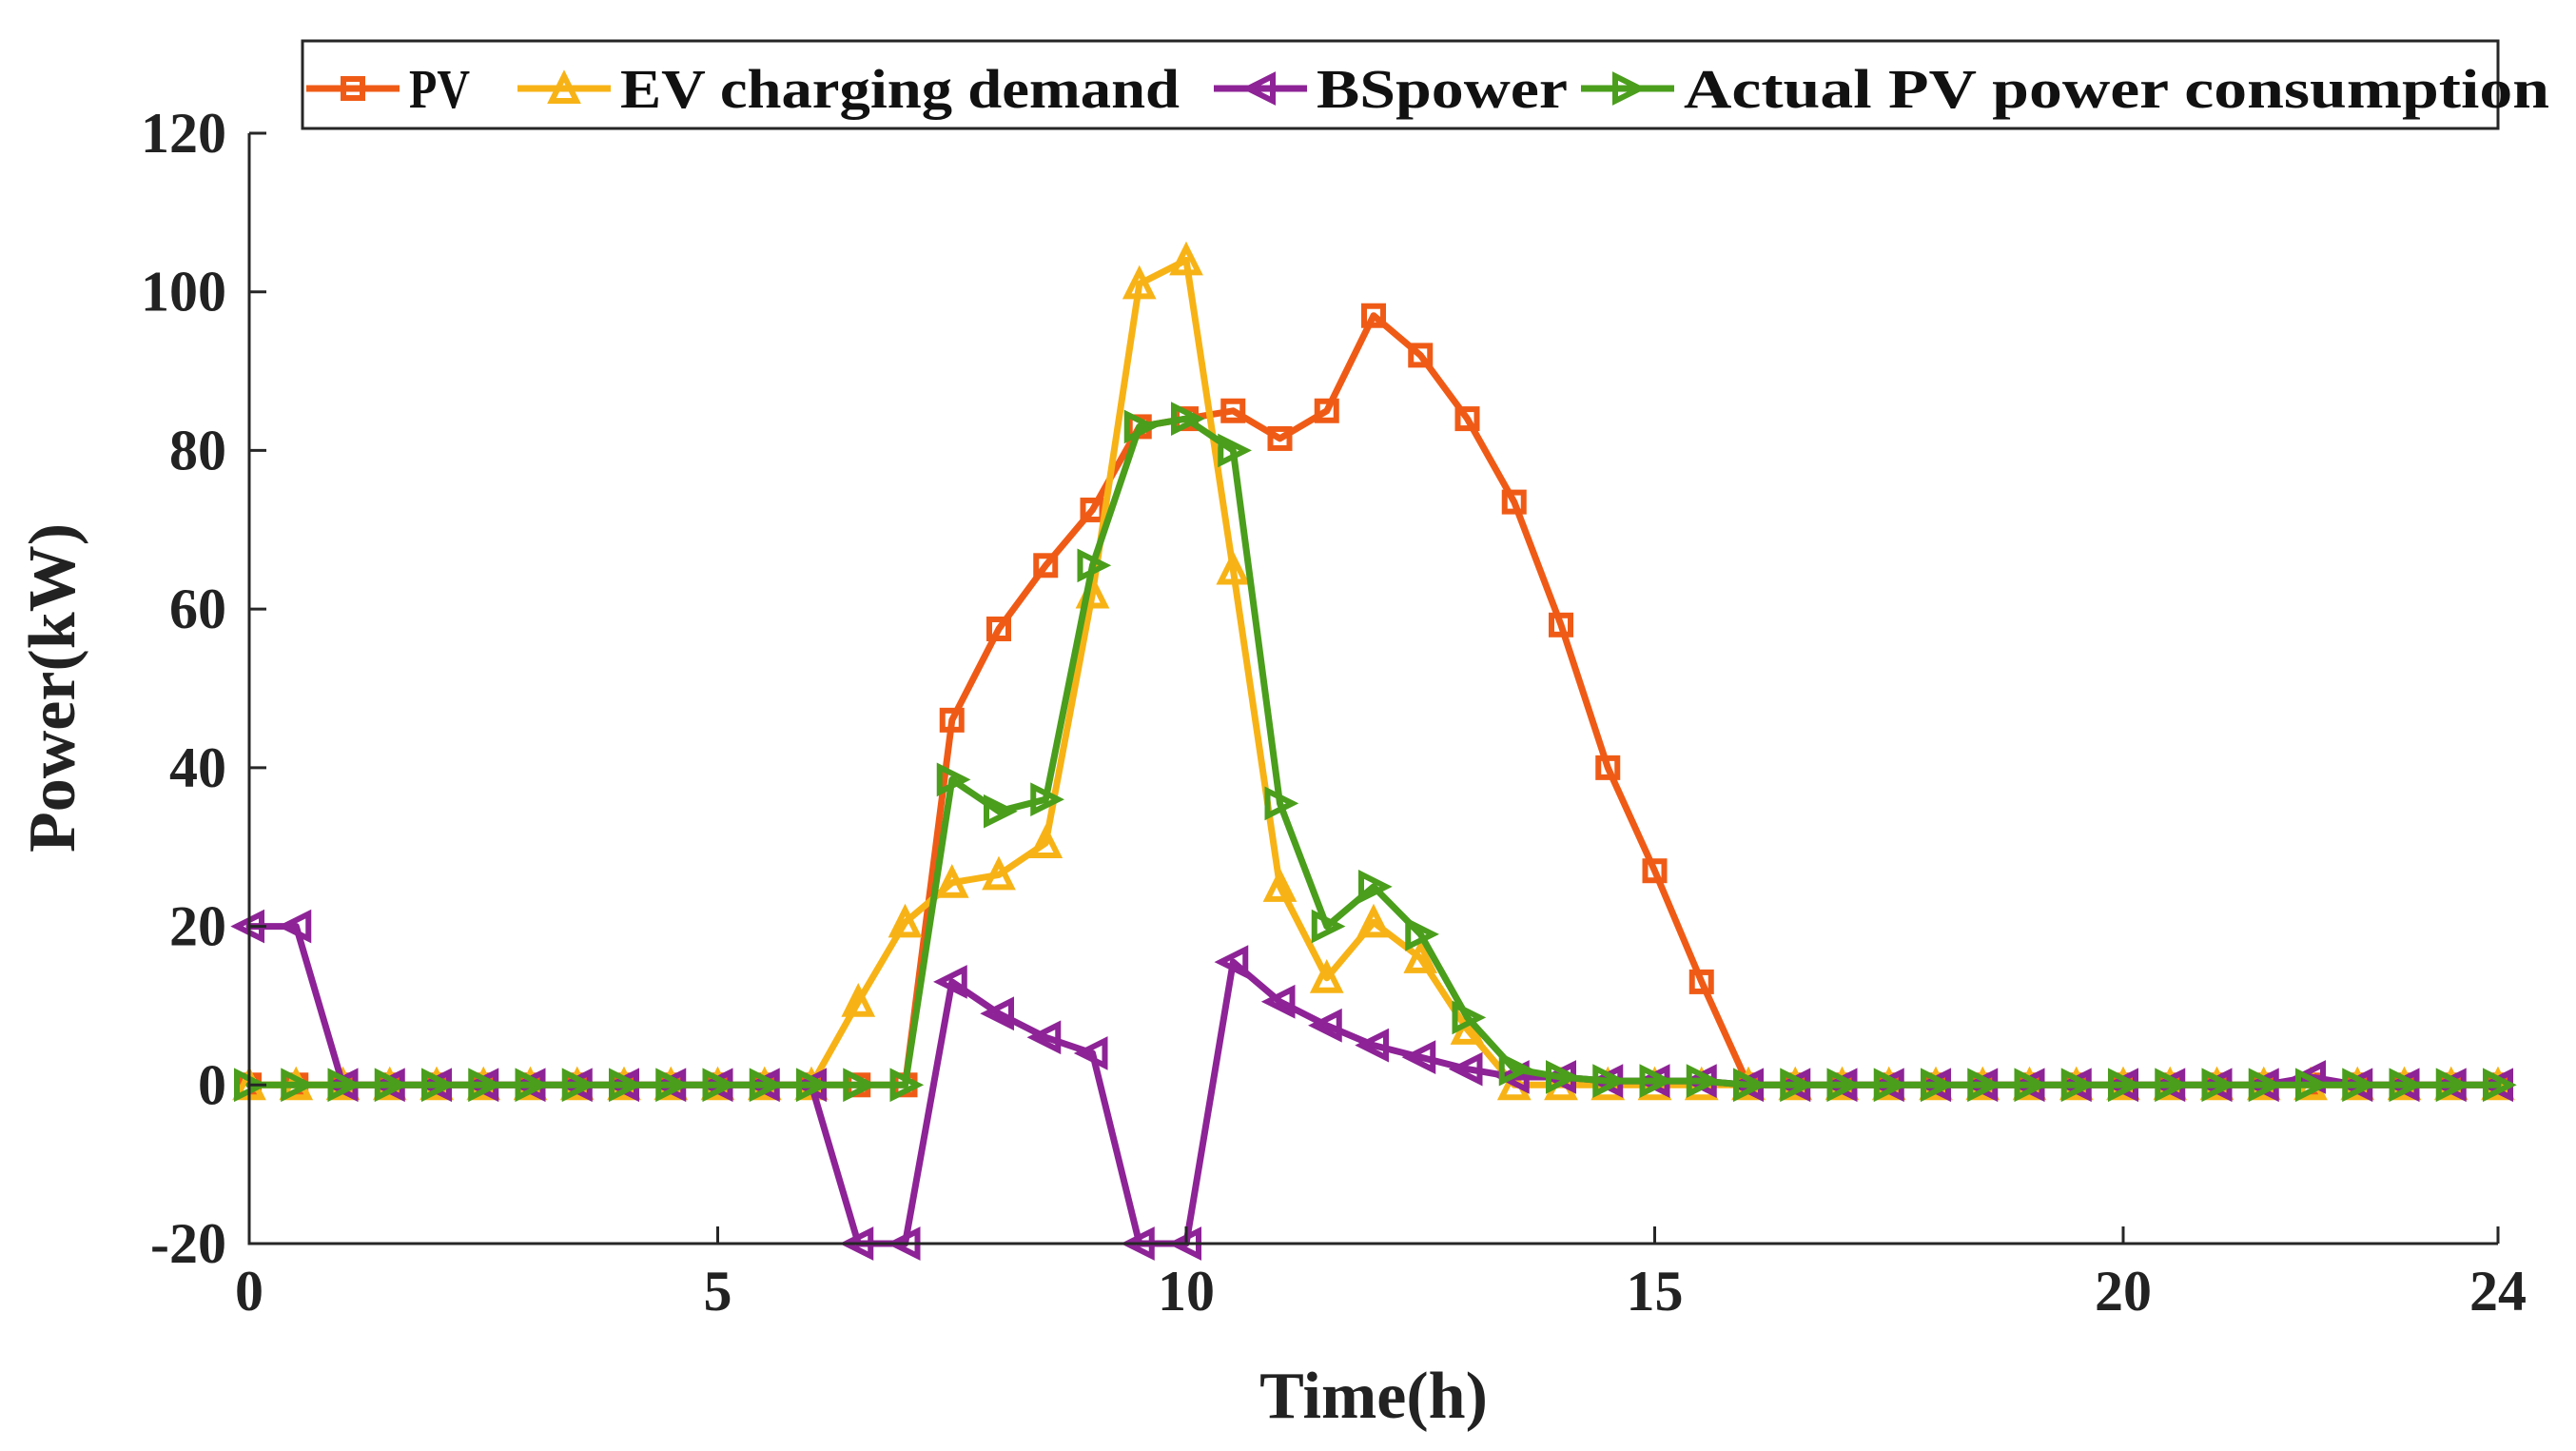 This screenshot has height=1451, width=2576. Describe the element at coordinates (1374, 1396) in the screenshot. I see `x-axis-title: Time(h)` at that location.